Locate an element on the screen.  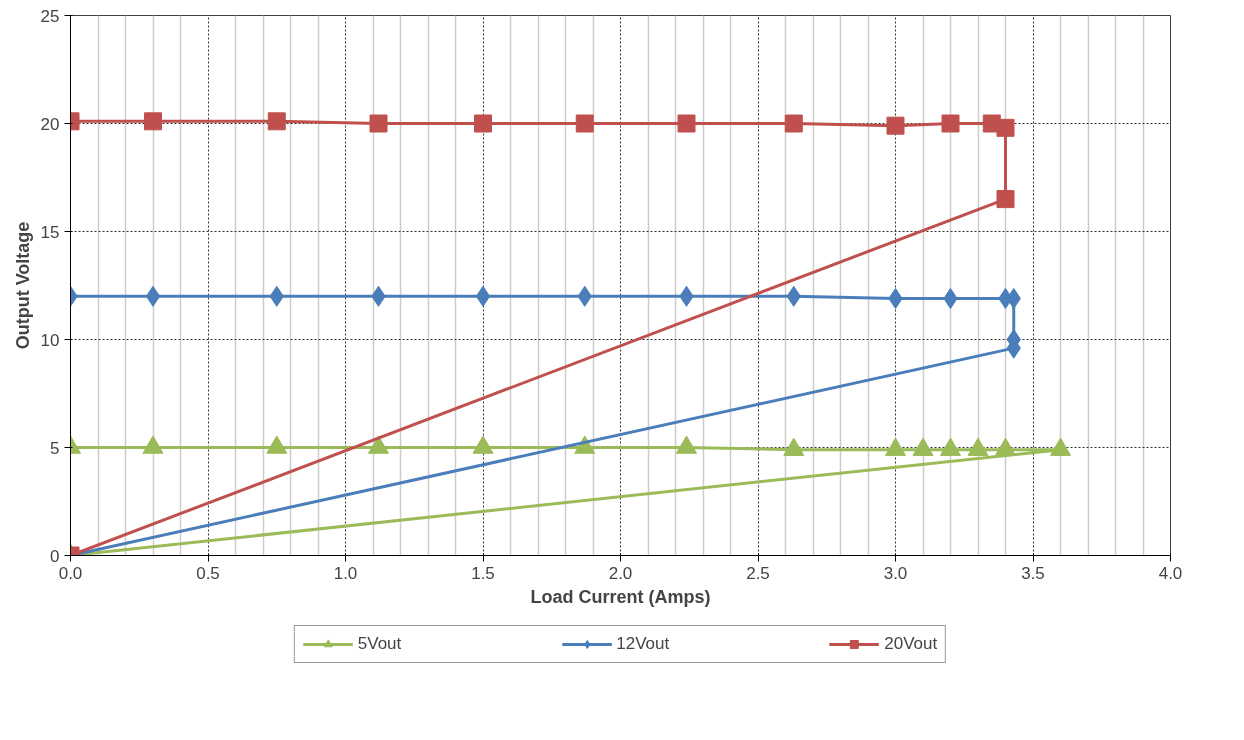
x-tick-label: 3.5 is located at coordinates (1033, 573).